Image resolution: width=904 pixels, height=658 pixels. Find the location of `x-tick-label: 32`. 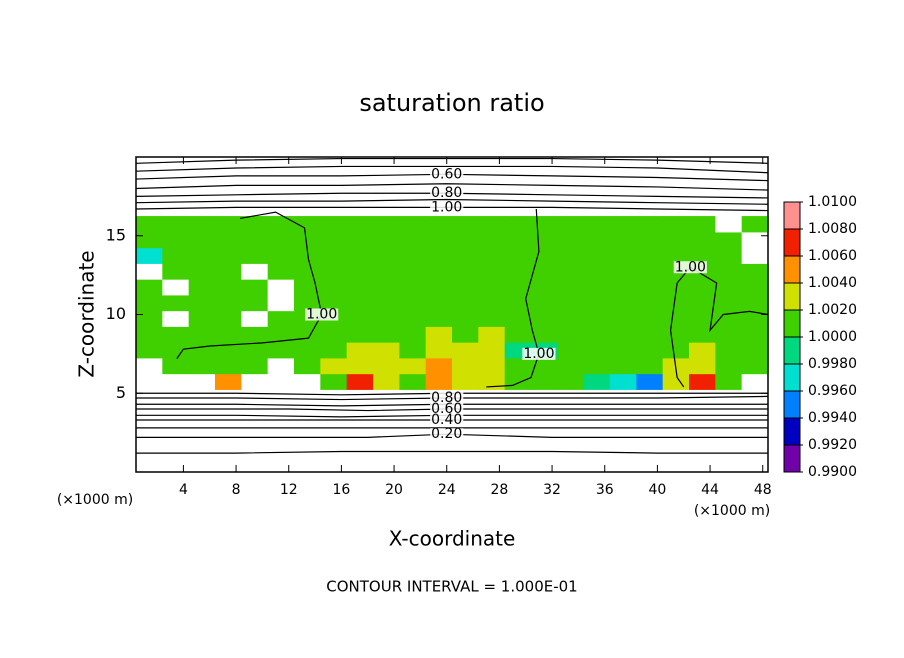

x-tick-label: 32 is located at coordinates (552, 490).